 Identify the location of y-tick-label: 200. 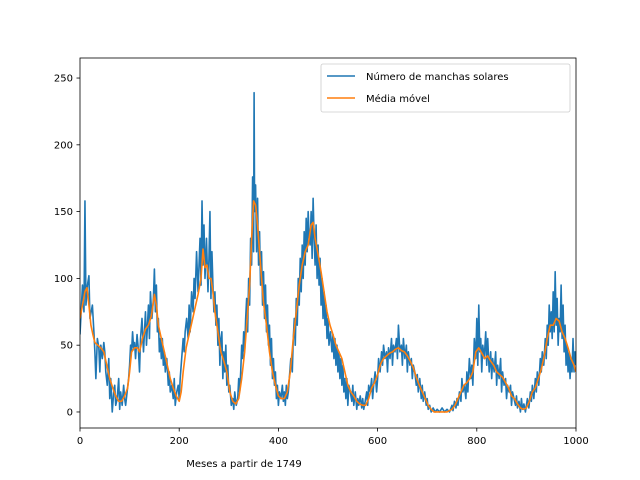
(63, 145).